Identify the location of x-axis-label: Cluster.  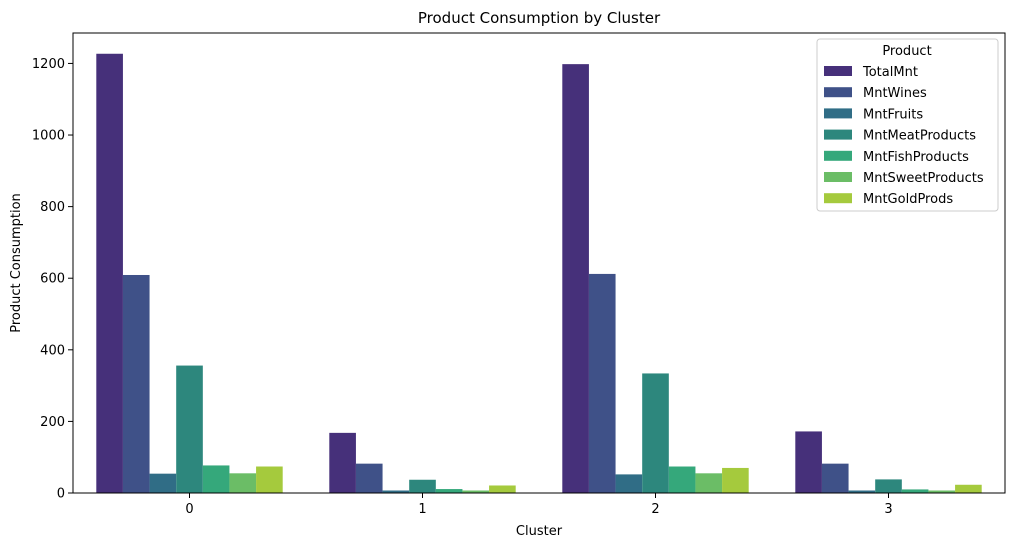
(539, 531).